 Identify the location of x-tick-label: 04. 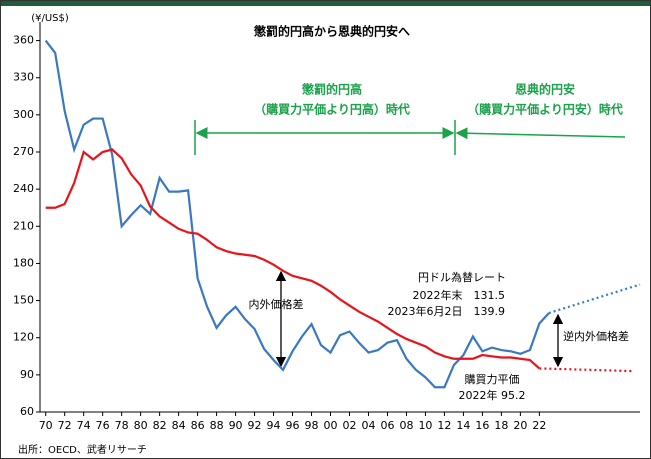
(368, 425).